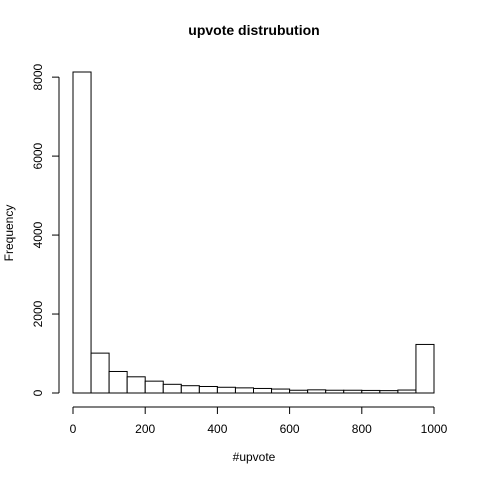  What do you see at coordinates (362, 429) in the screenshot?
I see `x-tick-label: 800` at bounding box center [362, 429].